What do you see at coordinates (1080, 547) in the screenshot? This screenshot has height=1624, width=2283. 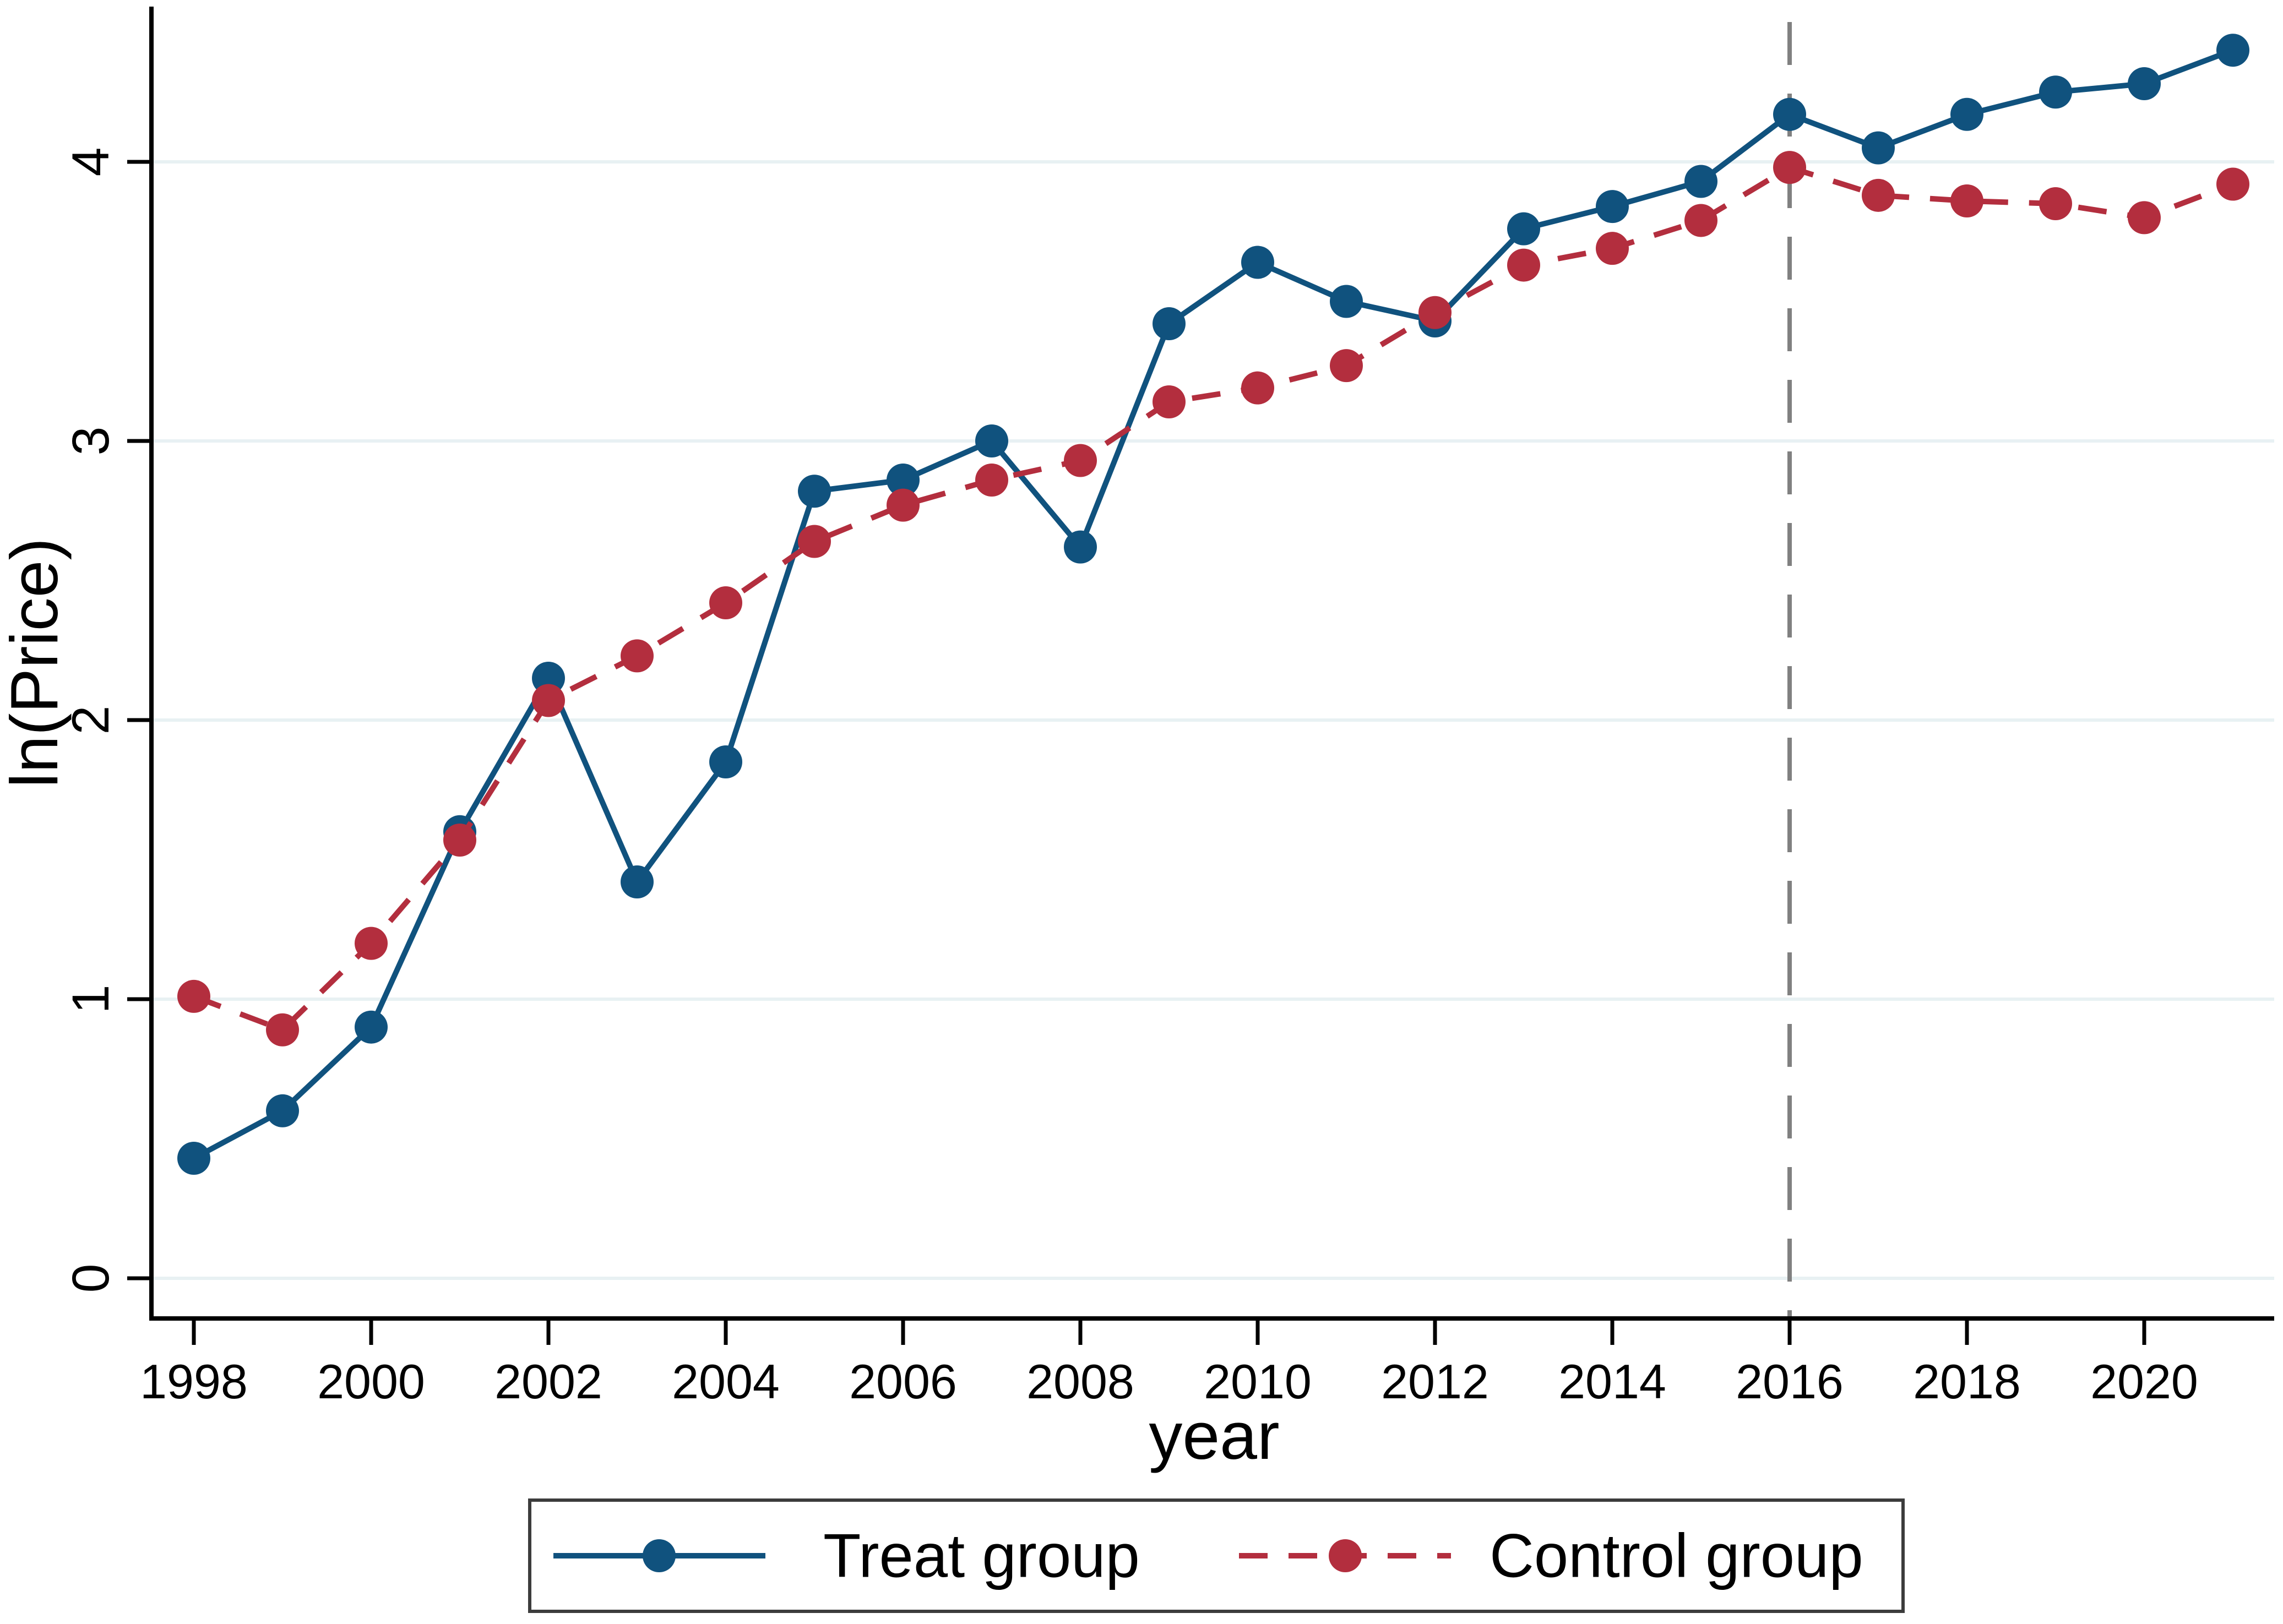 I see `marker-treat-2008` at bounding box center [1080, 547].